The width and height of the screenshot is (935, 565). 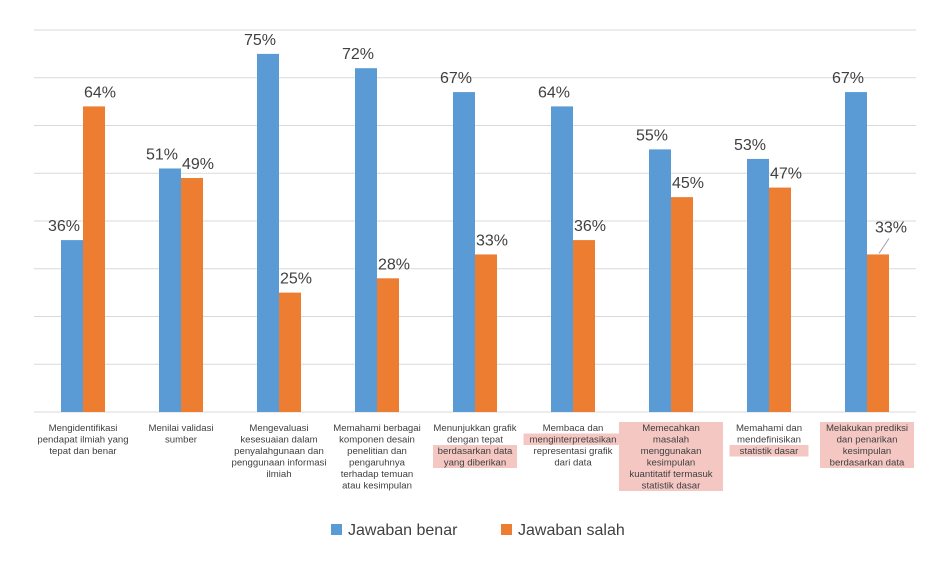 I want to click on value-label-salah: 36%, so click(x=590, y=226).